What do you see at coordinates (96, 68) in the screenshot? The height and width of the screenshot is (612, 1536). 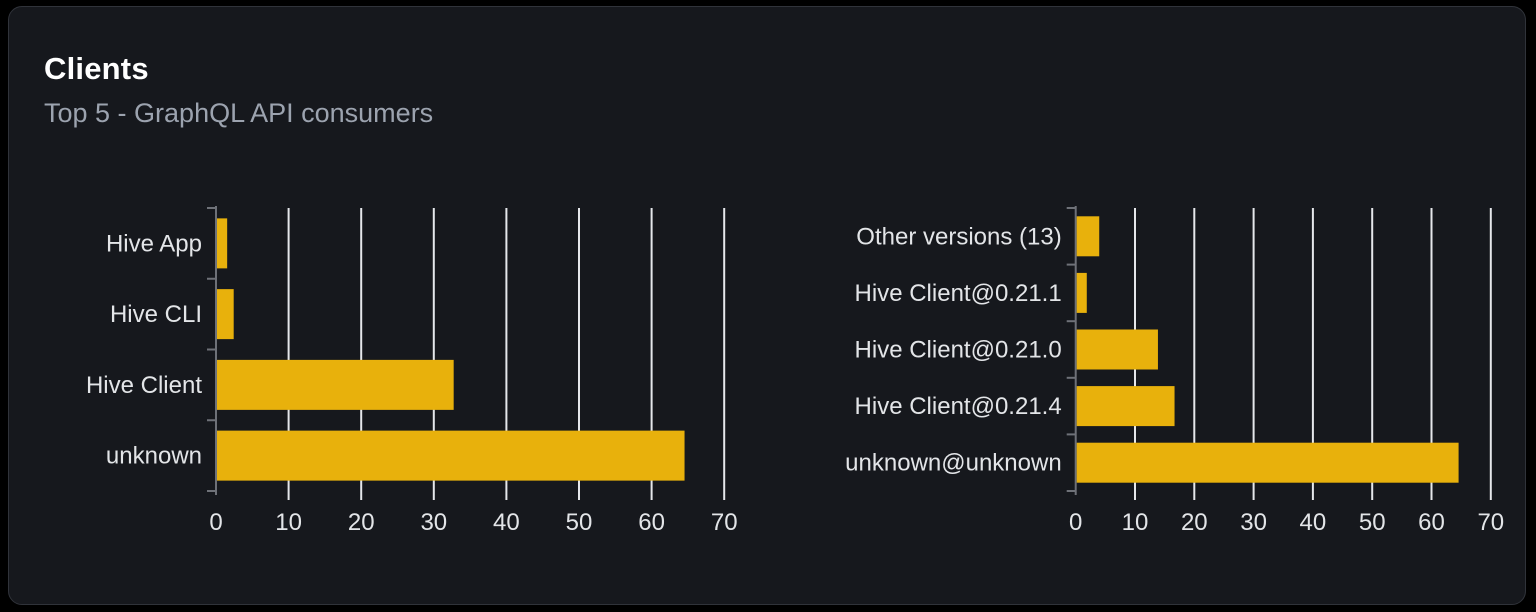 I see `card-title: Clients` at bounding box center [96, 68].